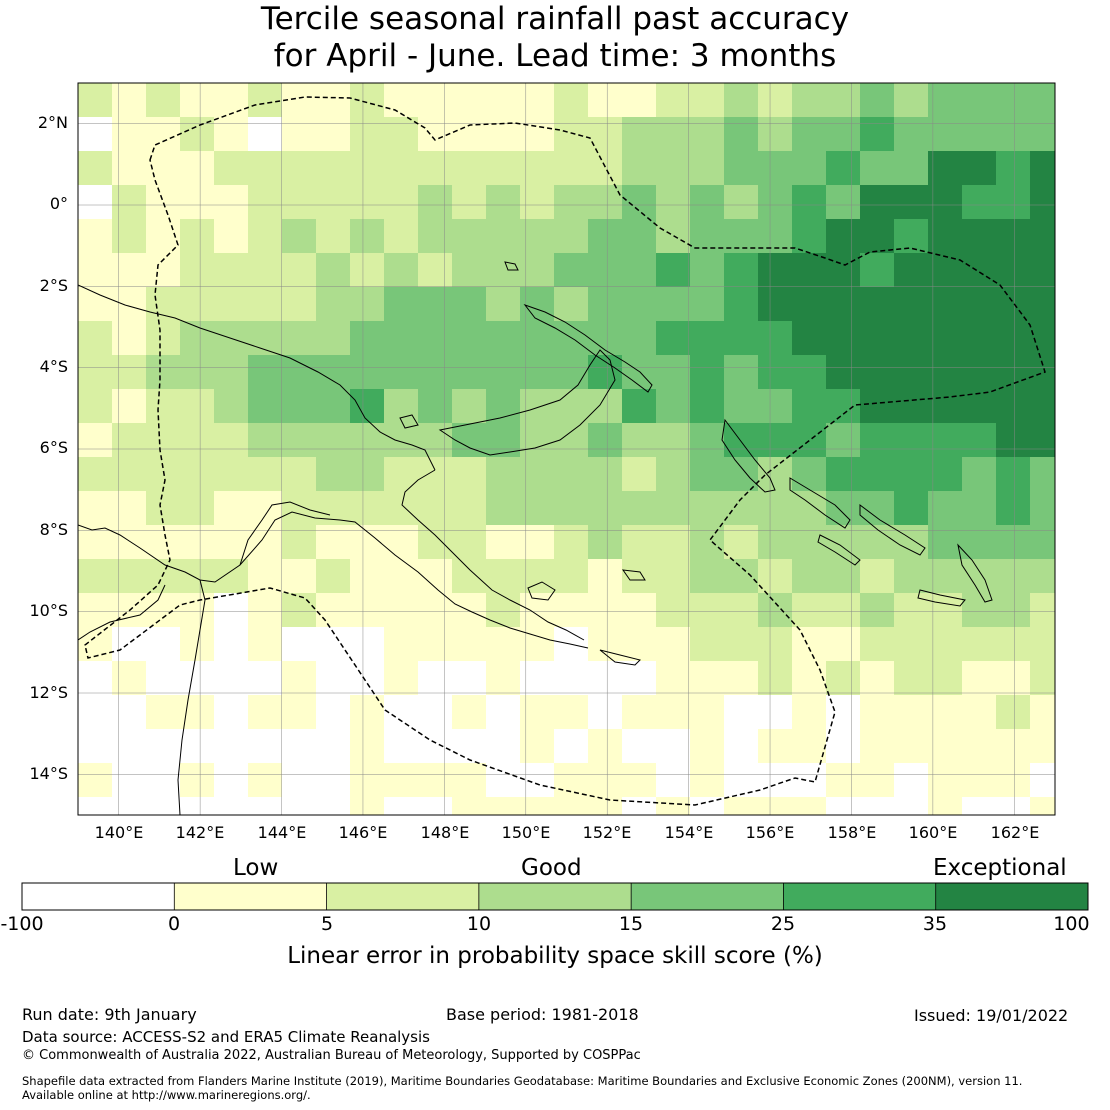  I want to click on colorbar-tick: 35, so click(935, 924).